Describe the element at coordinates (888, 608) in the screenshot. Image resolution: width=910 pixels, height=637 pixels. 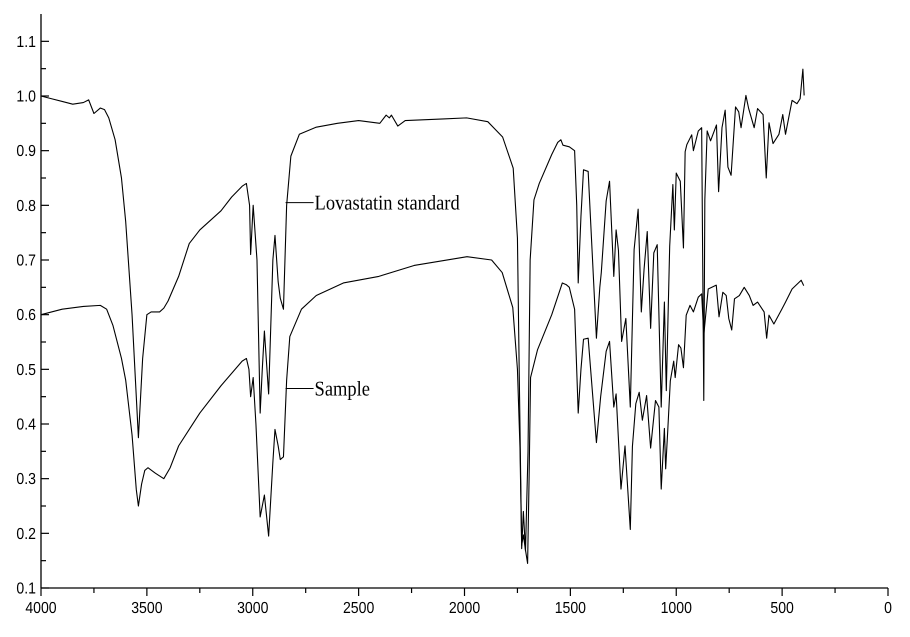
I see `x-tick-label: 0` at that location.